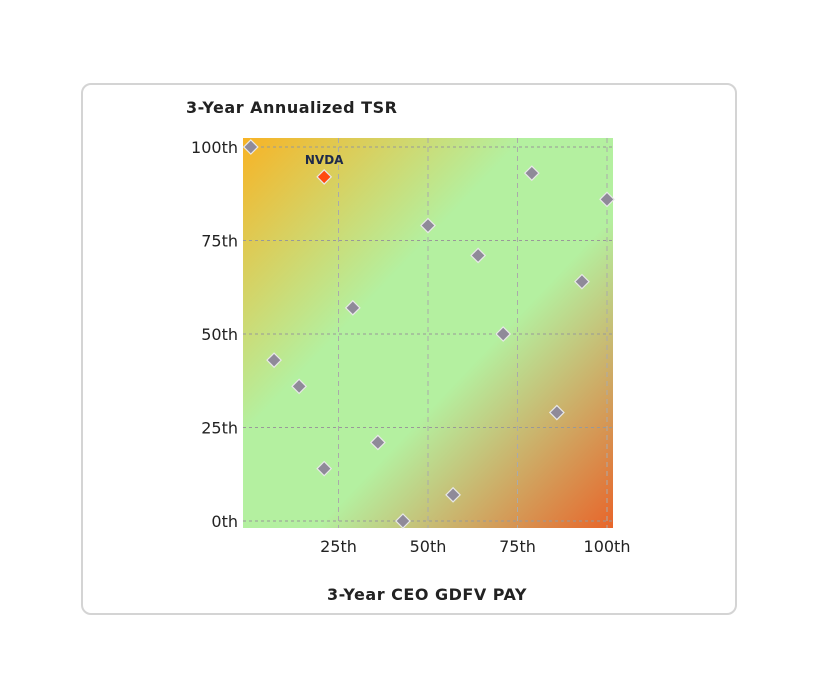  Describe the element at coordinates (338, 546) in the screenshot. I see `x-tick-label: 25th` at that location.